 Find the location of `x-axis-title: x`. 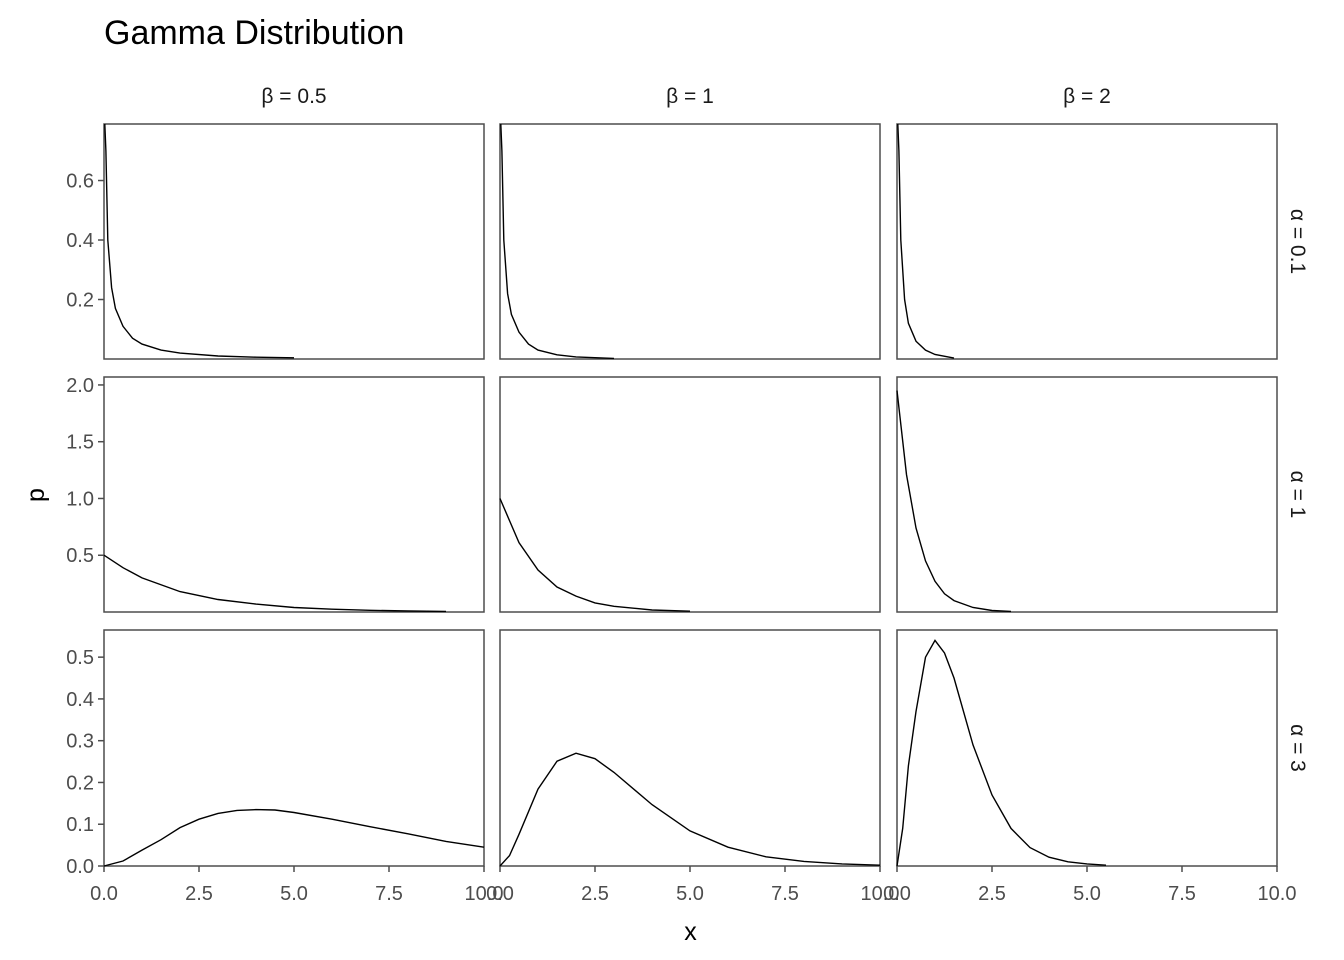

x-axis-title: x is located at coordinates (690, 932).